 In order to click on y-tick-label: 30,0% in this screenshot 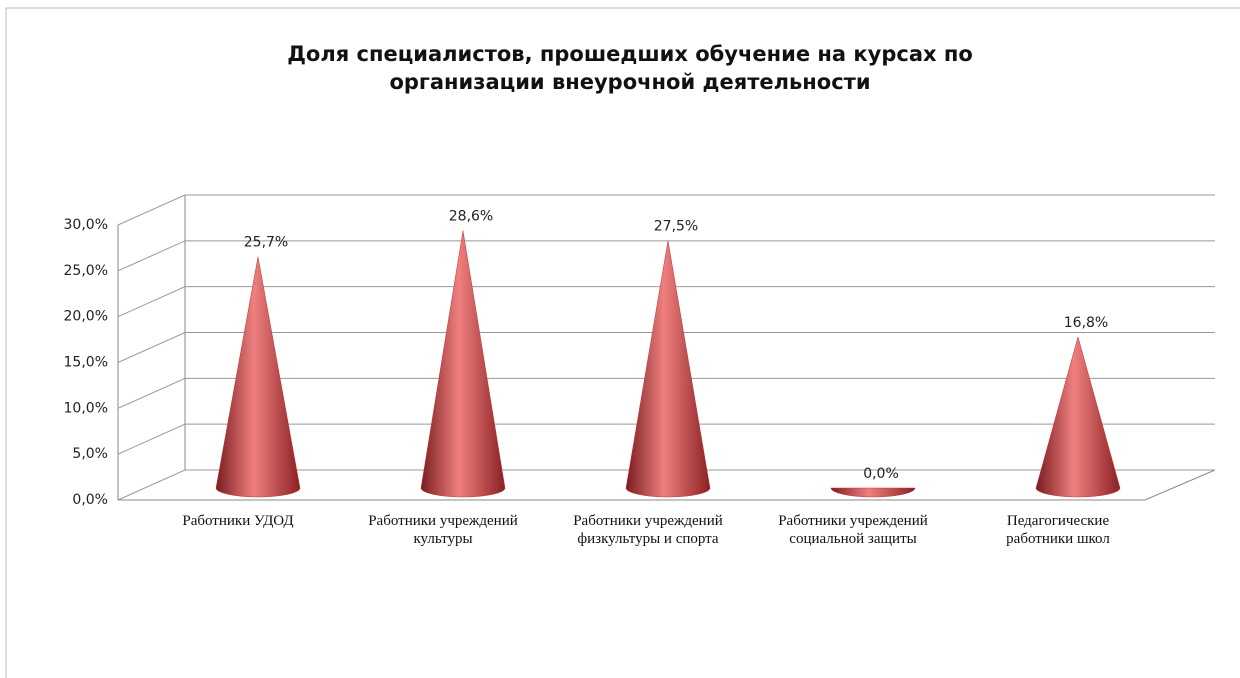, I will do `click(86, 225)`.